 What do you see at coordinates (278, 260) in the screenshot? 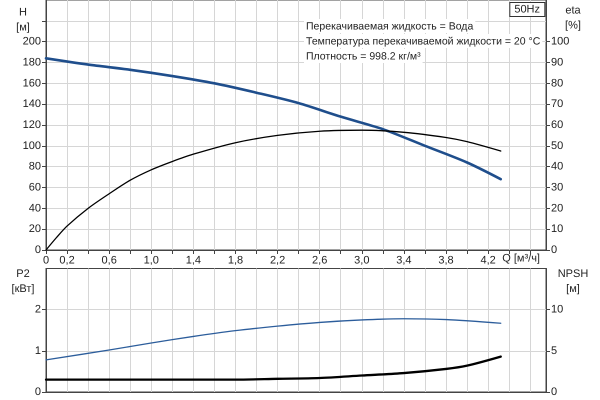
I see `x-tick-label: 2,2` at bounding box center [278, 260].